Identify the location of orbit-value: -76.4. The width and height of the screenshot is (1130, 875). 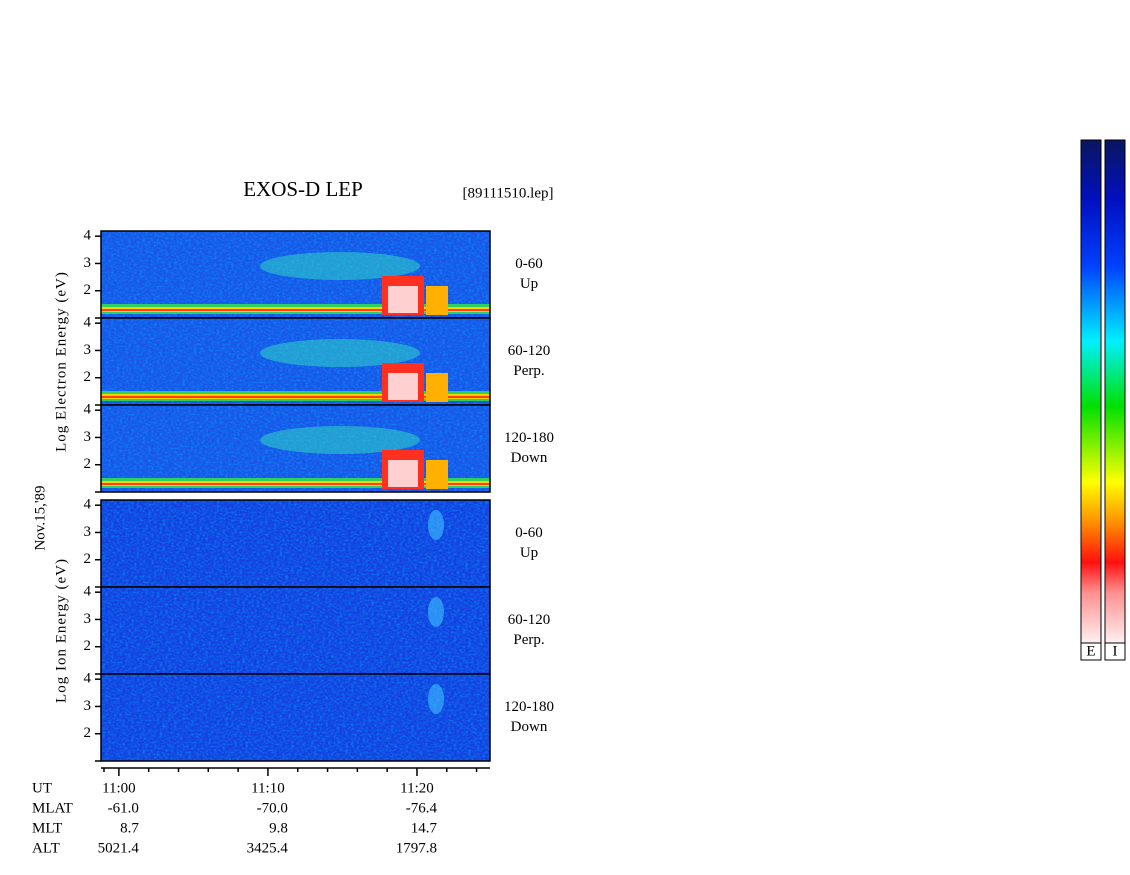
(422, 808).